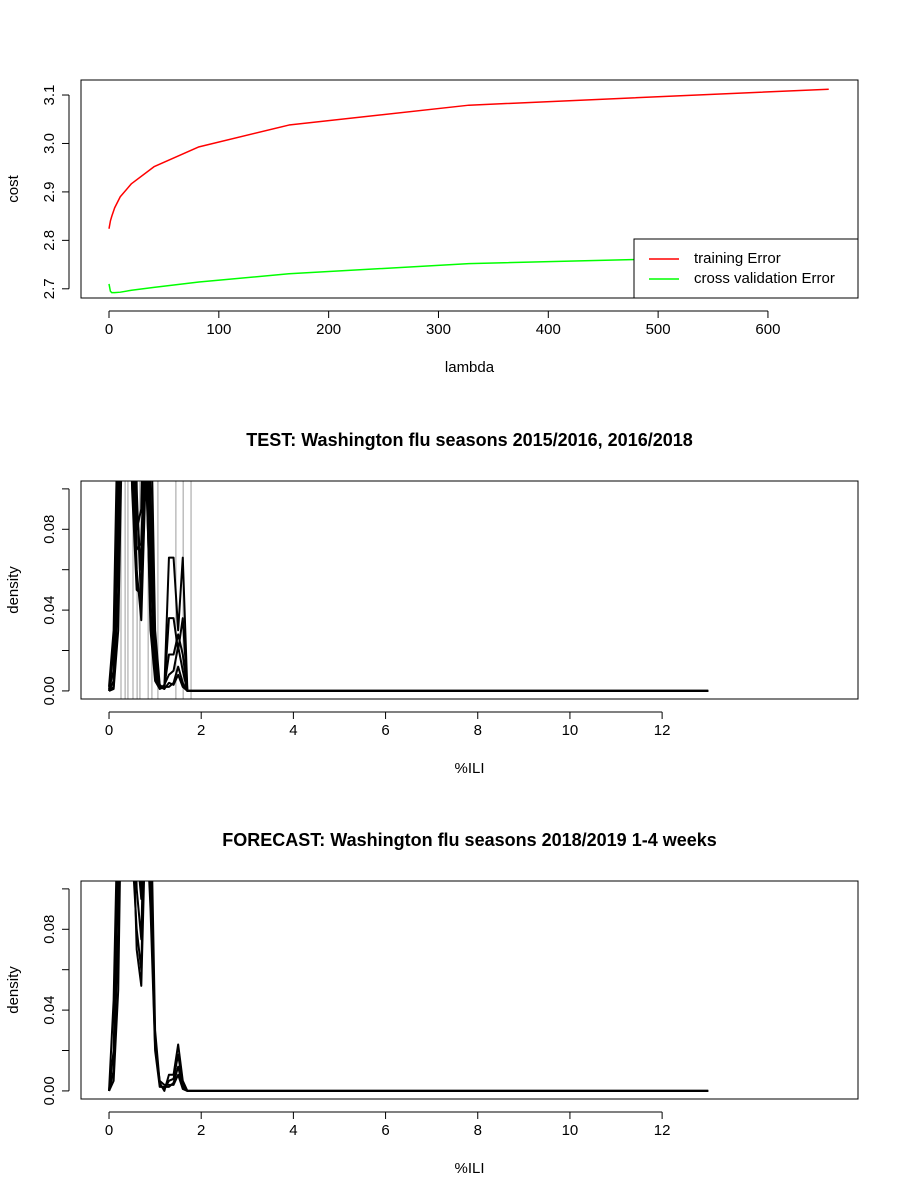 Image resolution: width=900 pixels, height=1200 pixels. I want to click on x-tick-label: 300, so click(438, 329).